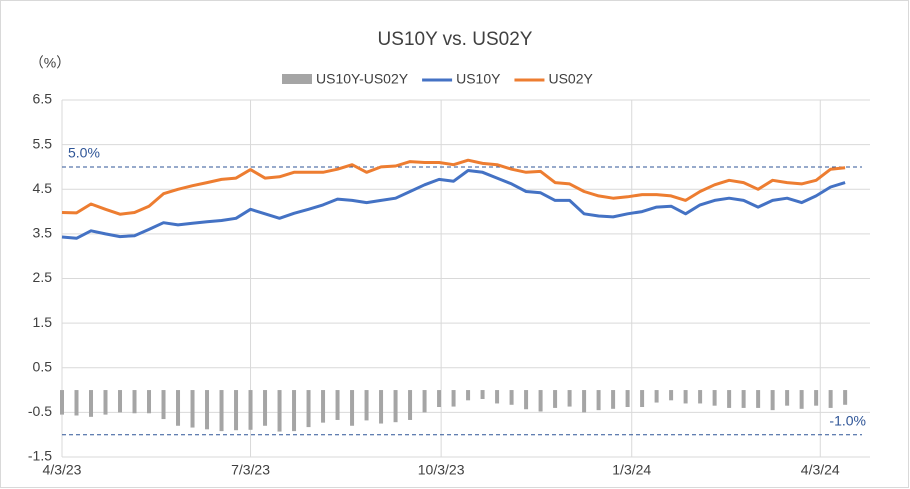 Image resolution: width=910 pixels, height=489 pixels. I want to click on y-tick-label: 6.5, so click(43, 99).